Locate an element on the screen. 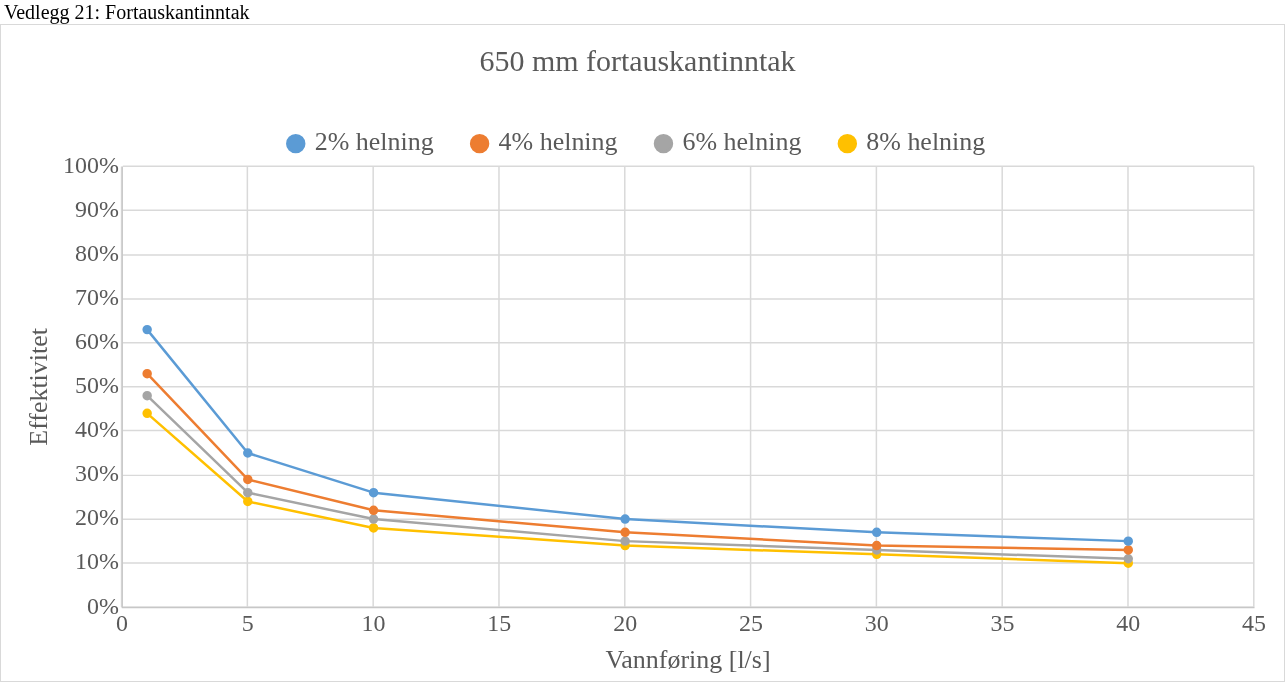 The image size is (1287, 686). y-axis-title: Effektivitet is located at coordinates (39, 386).